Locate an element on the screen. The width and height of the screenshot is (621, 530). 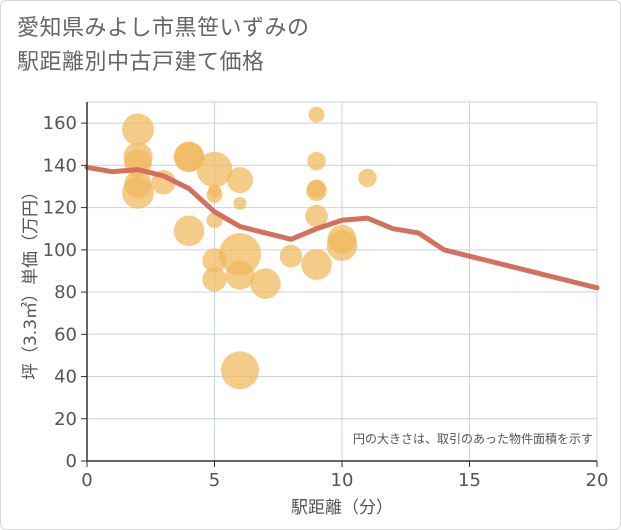
y-tick-label: 80 is located at coordinates (65, 292).